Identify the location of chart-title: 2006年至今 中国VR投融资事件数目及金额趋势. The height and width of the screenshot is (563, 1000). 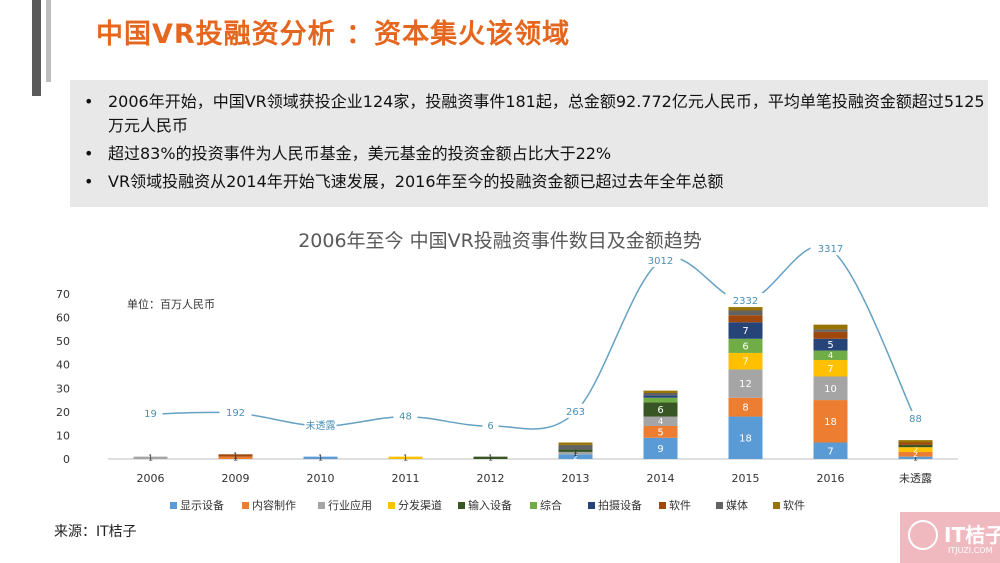
(500, 241).